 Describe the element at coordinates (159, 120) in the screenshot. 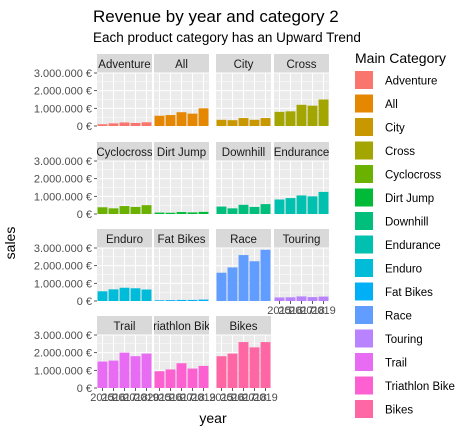

I see `bar-all-2015` at that location.